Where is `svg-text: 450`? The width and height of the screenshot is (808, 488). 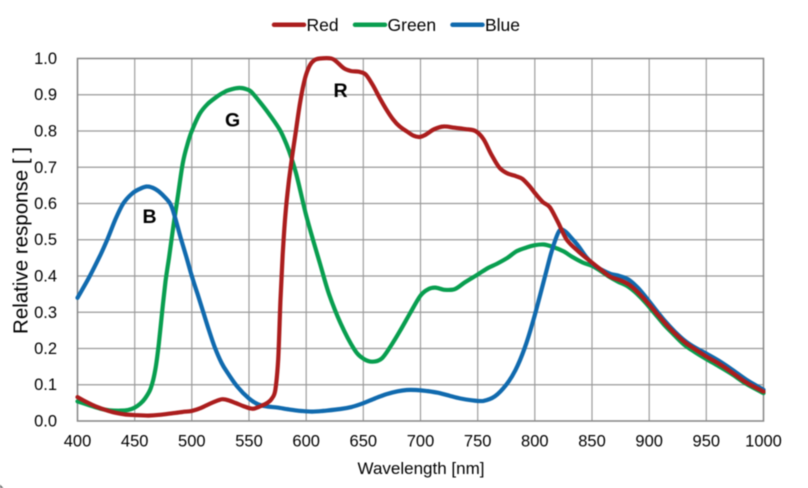
svg-text: 450 is located at coordinates (135, 442).